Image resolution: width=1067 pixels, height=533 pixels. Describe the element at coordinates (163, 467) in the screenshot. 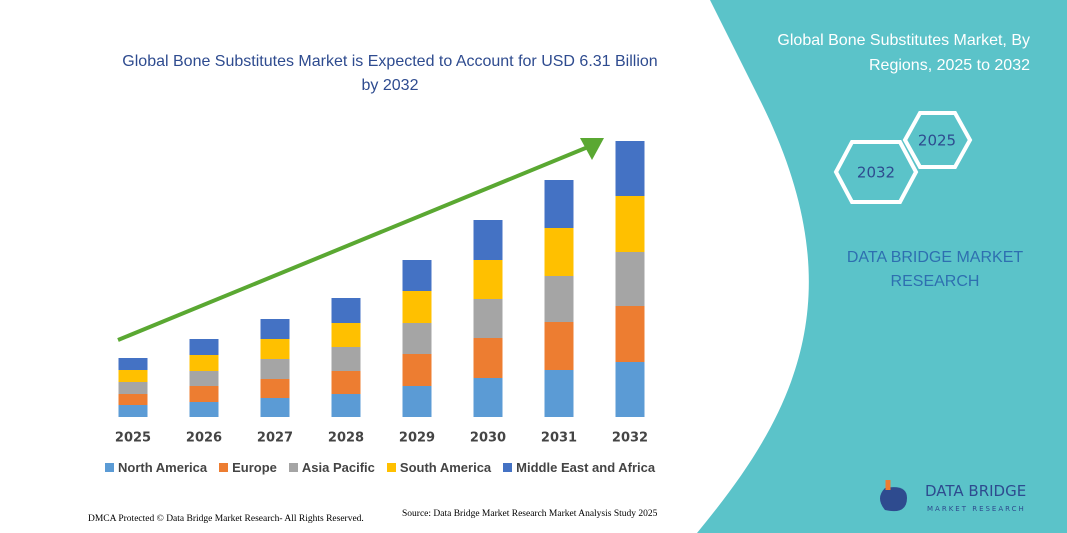

I see `legend-label: North America` at that location.